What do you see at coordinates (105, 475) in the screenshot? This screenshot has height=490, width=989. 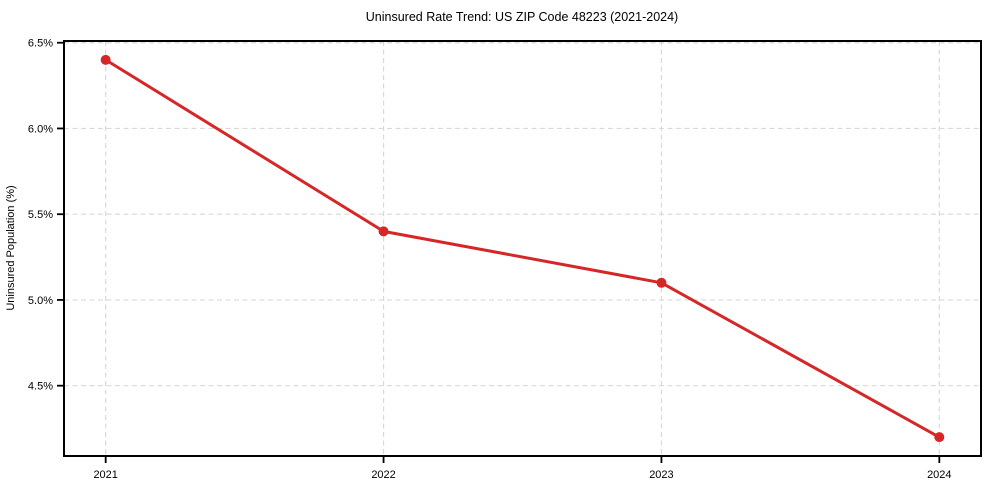 I see `x-tick-label: 2021` at bounding box center [105, 475].